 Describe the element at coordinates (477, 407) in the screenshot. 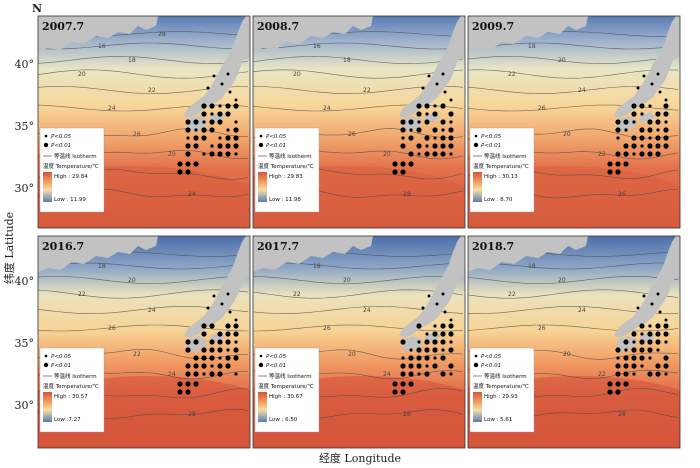

I see `legend-color-ramp` at that location.